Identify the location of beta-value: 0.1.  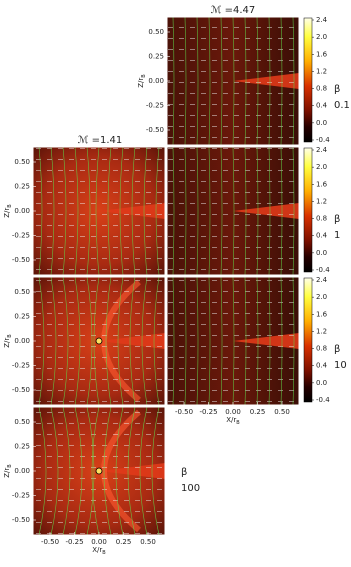
(342, 105).